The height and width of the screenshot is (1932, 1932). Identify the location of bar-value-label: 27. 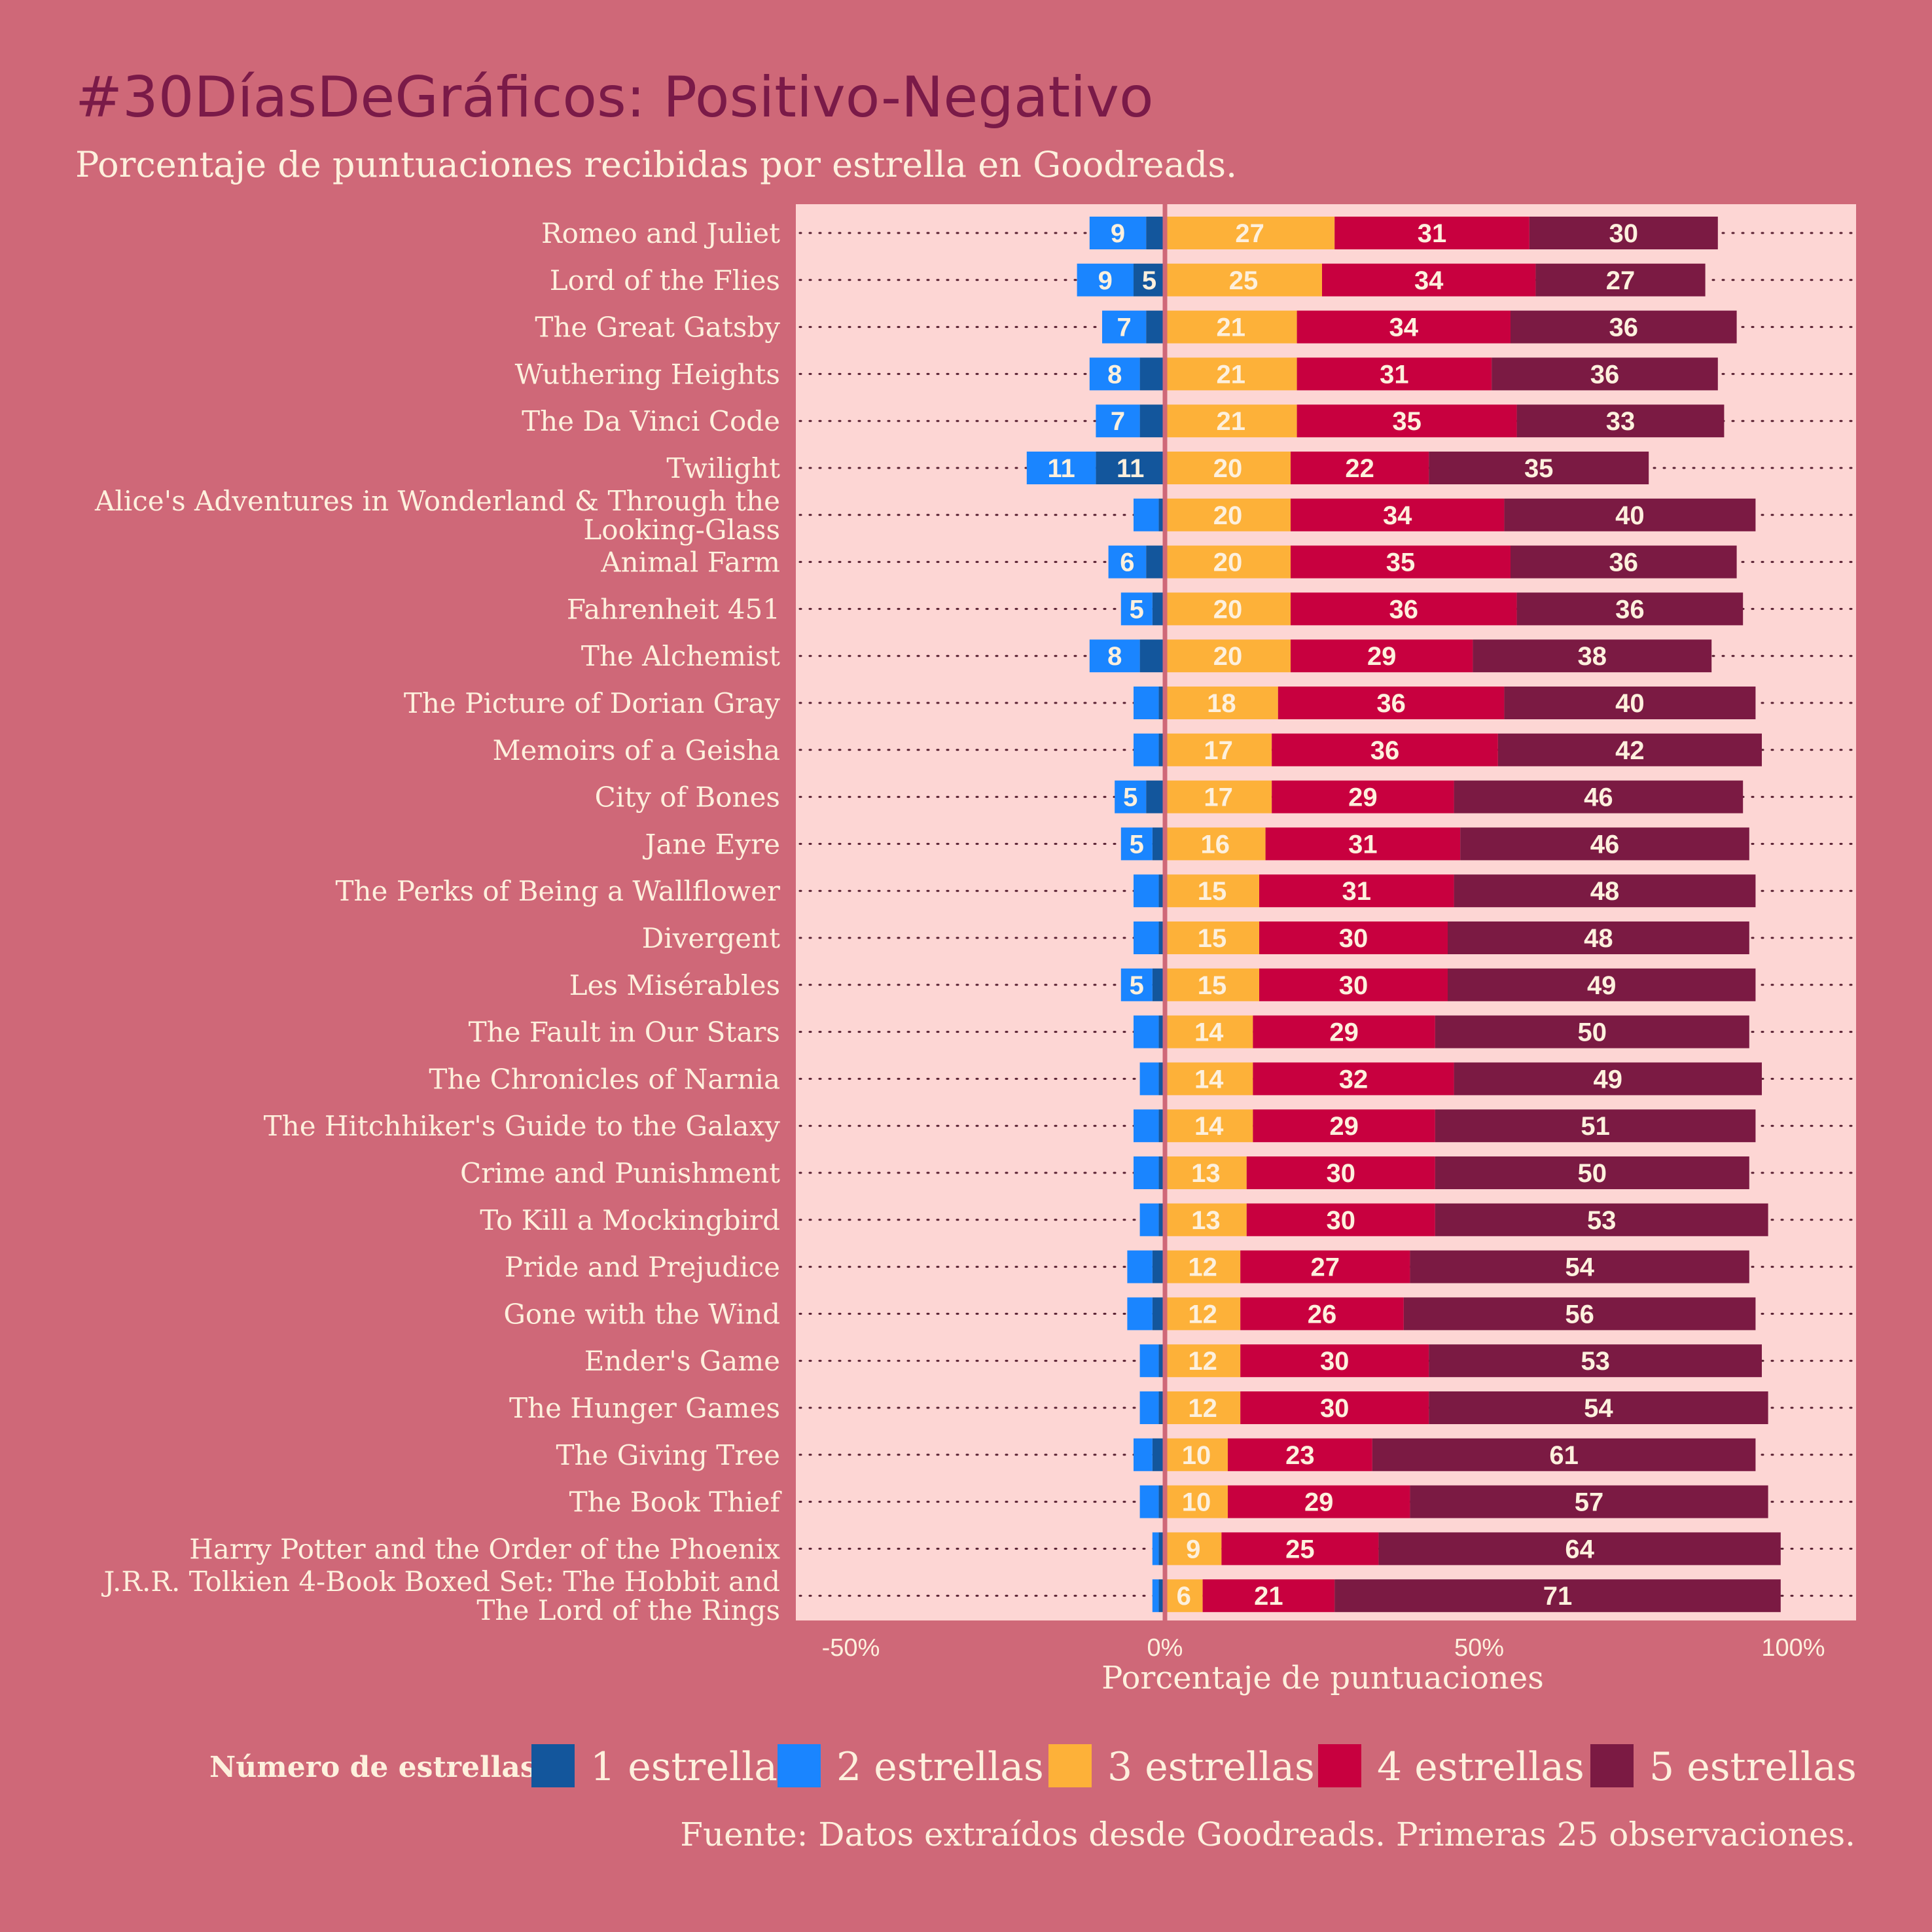
(1325, 1267).